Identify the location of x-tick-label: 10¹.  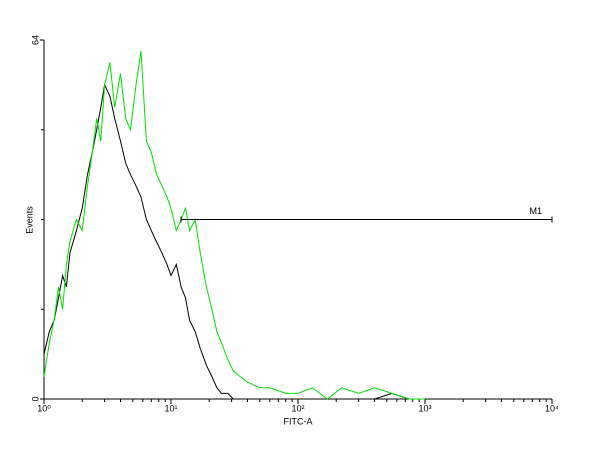
(170, 408).